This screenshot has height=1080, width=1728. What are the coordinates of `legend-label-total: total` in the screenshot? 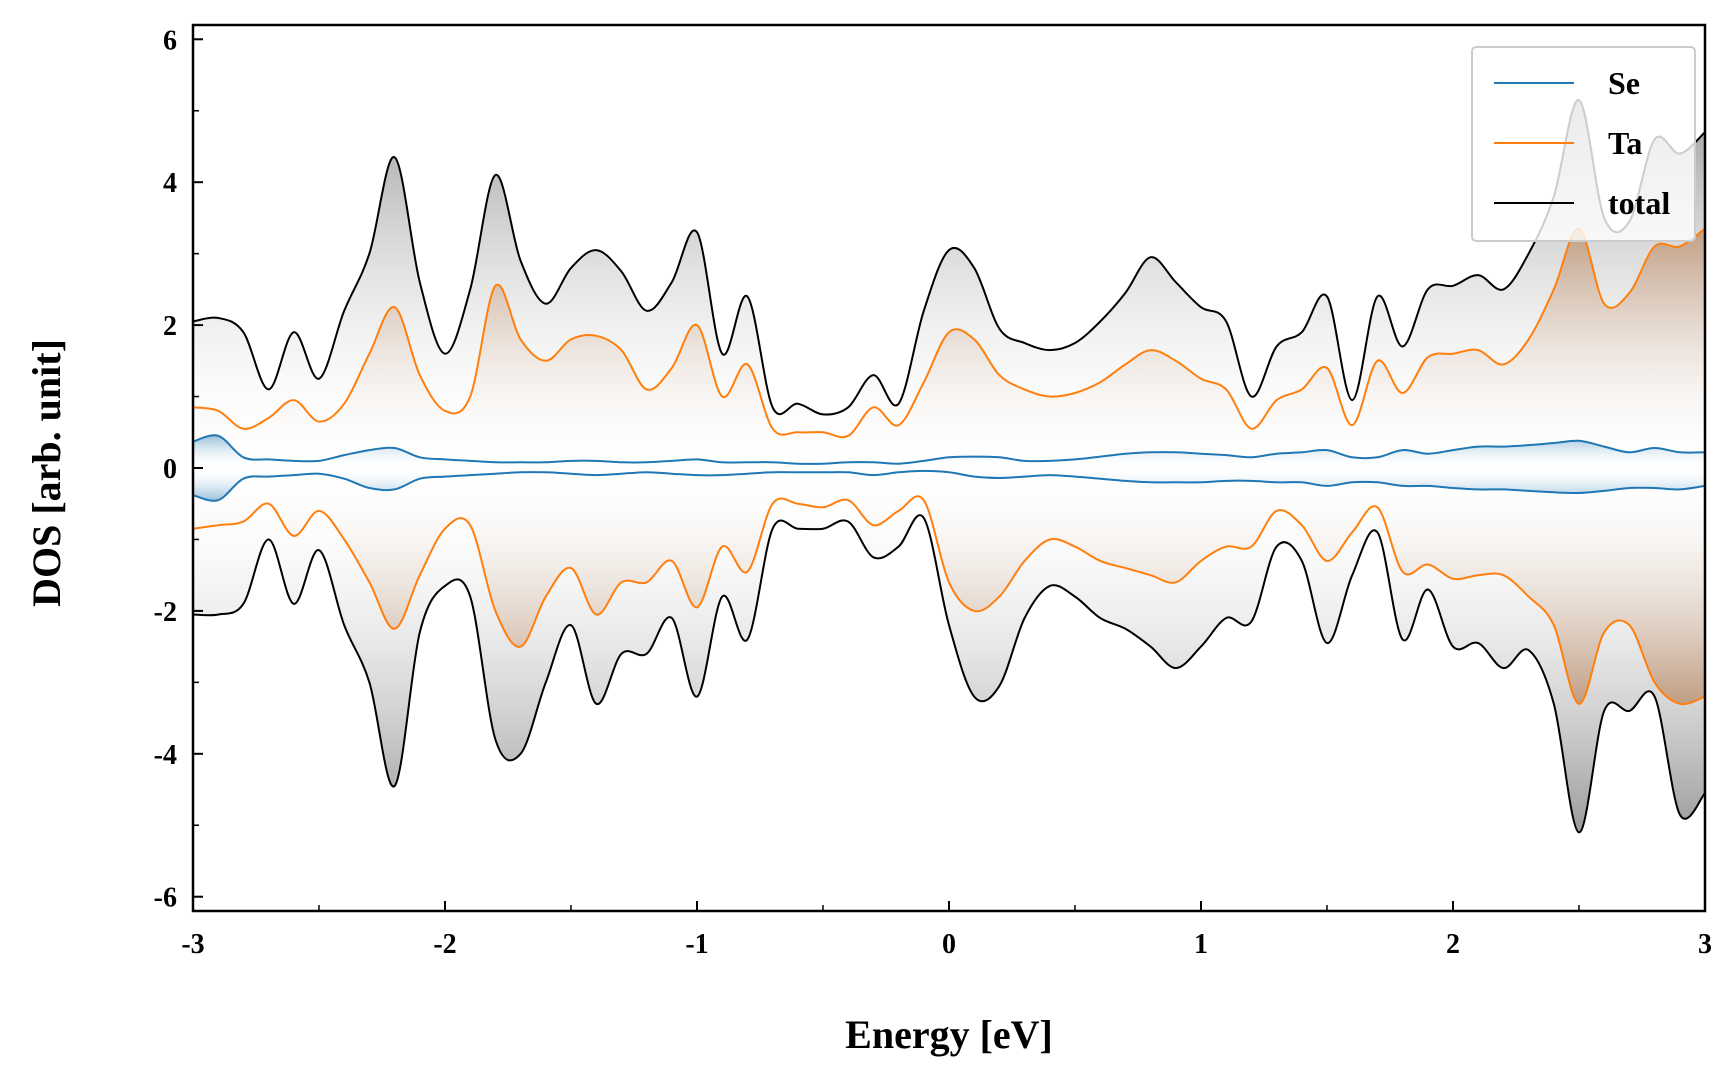 It's located at (1639, 203).